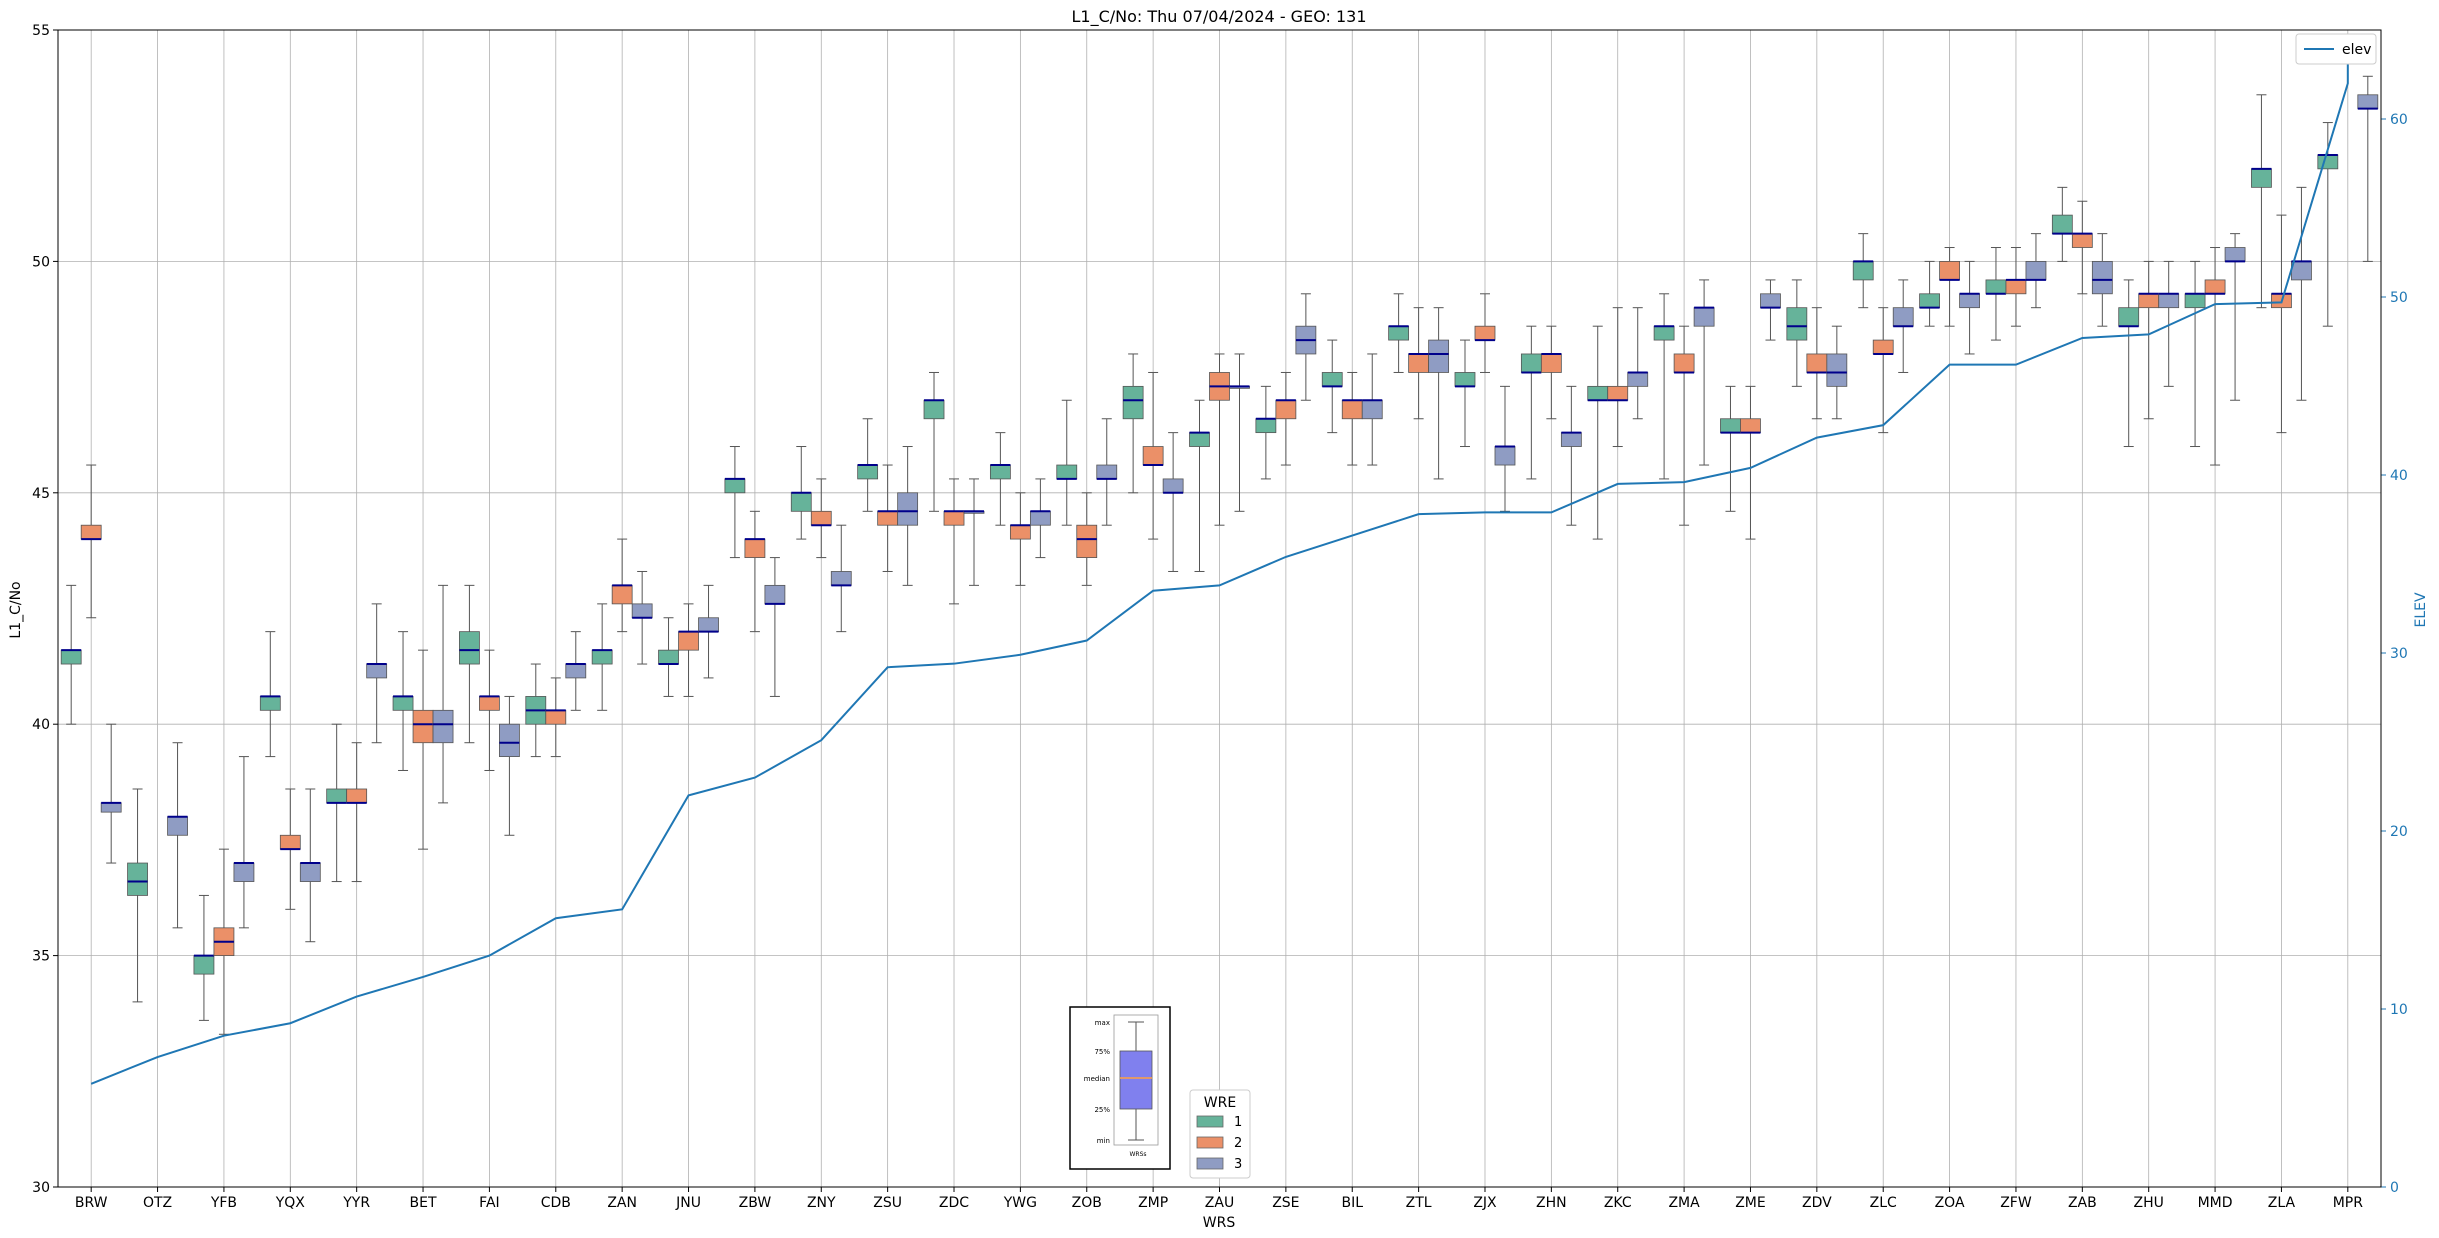 Image resolution: width=2439 pixels, height=1238 pixels. Describe the element at coordinates (1551, 1203) in the screenshot. I see `x-tick-label: ZHN` at that location.